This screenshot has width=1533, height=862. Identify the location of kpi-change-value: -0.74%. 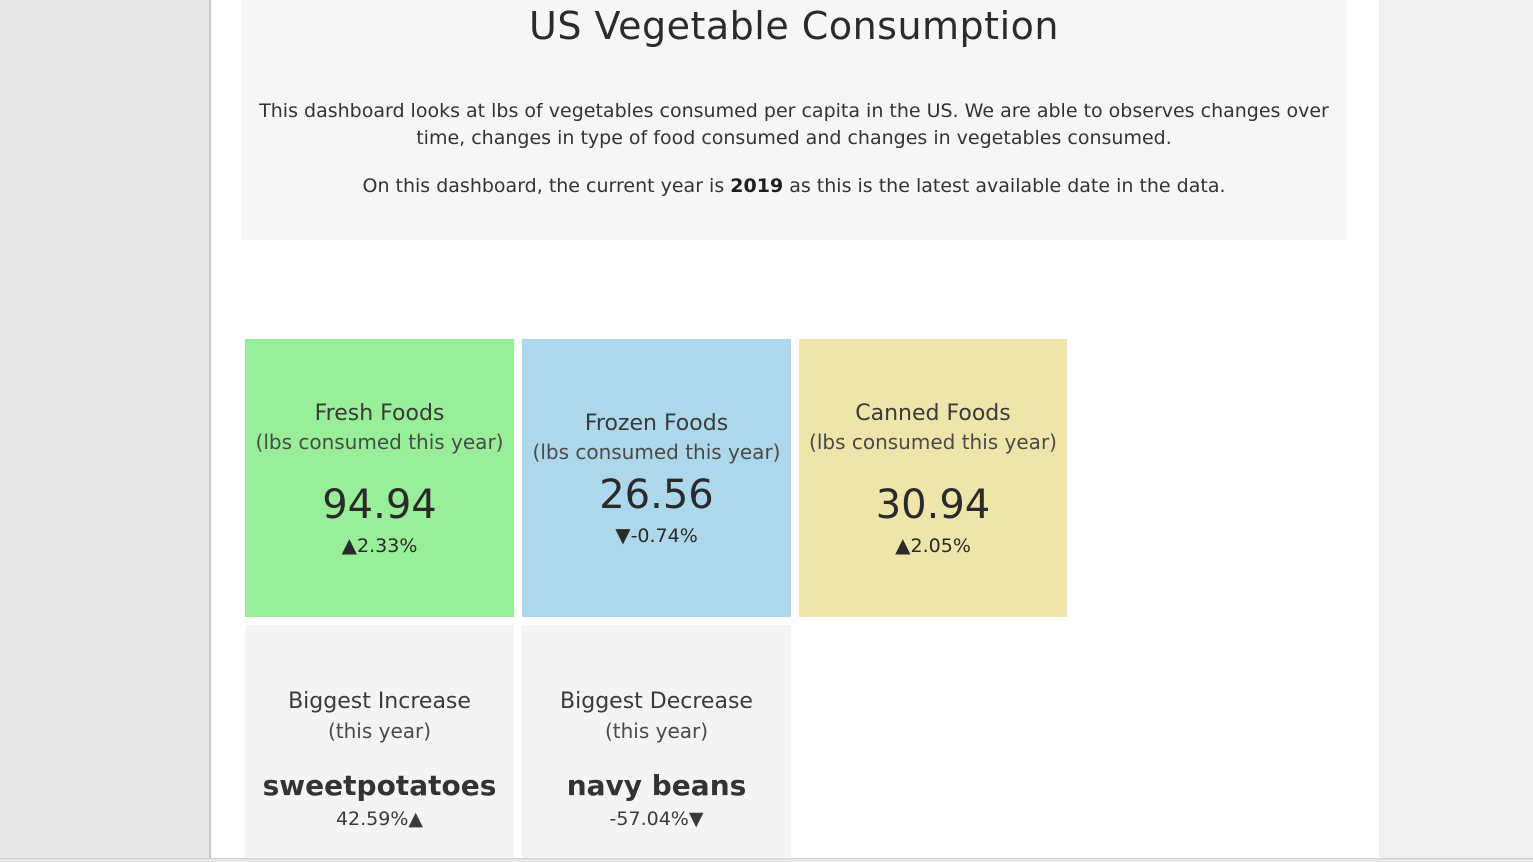
(664, 536).